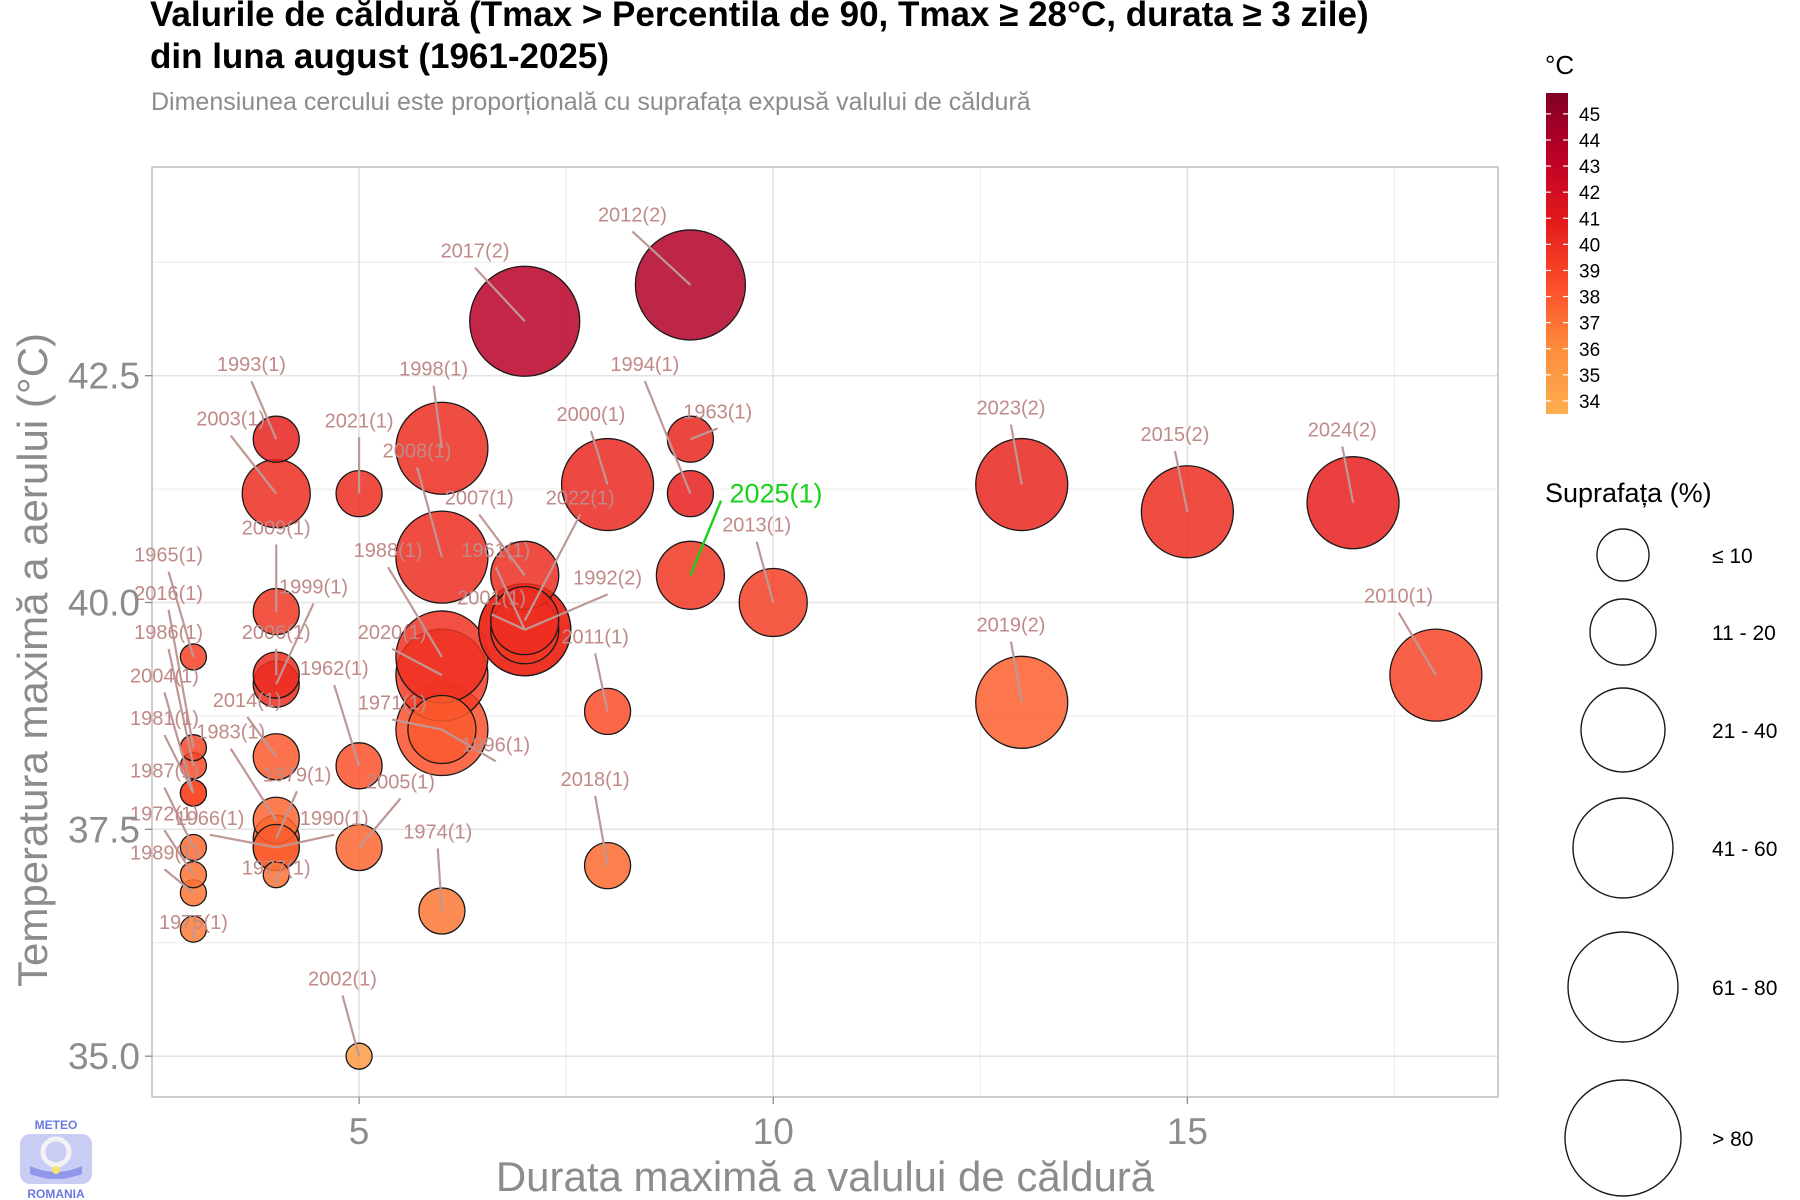 The height and width of the screenshot is (1200, 1800). What do you see at coordinates (1744, 731) in the screenshot?
I see `size-legend-label: 21 - 40` at bounding box center [1744, 731].